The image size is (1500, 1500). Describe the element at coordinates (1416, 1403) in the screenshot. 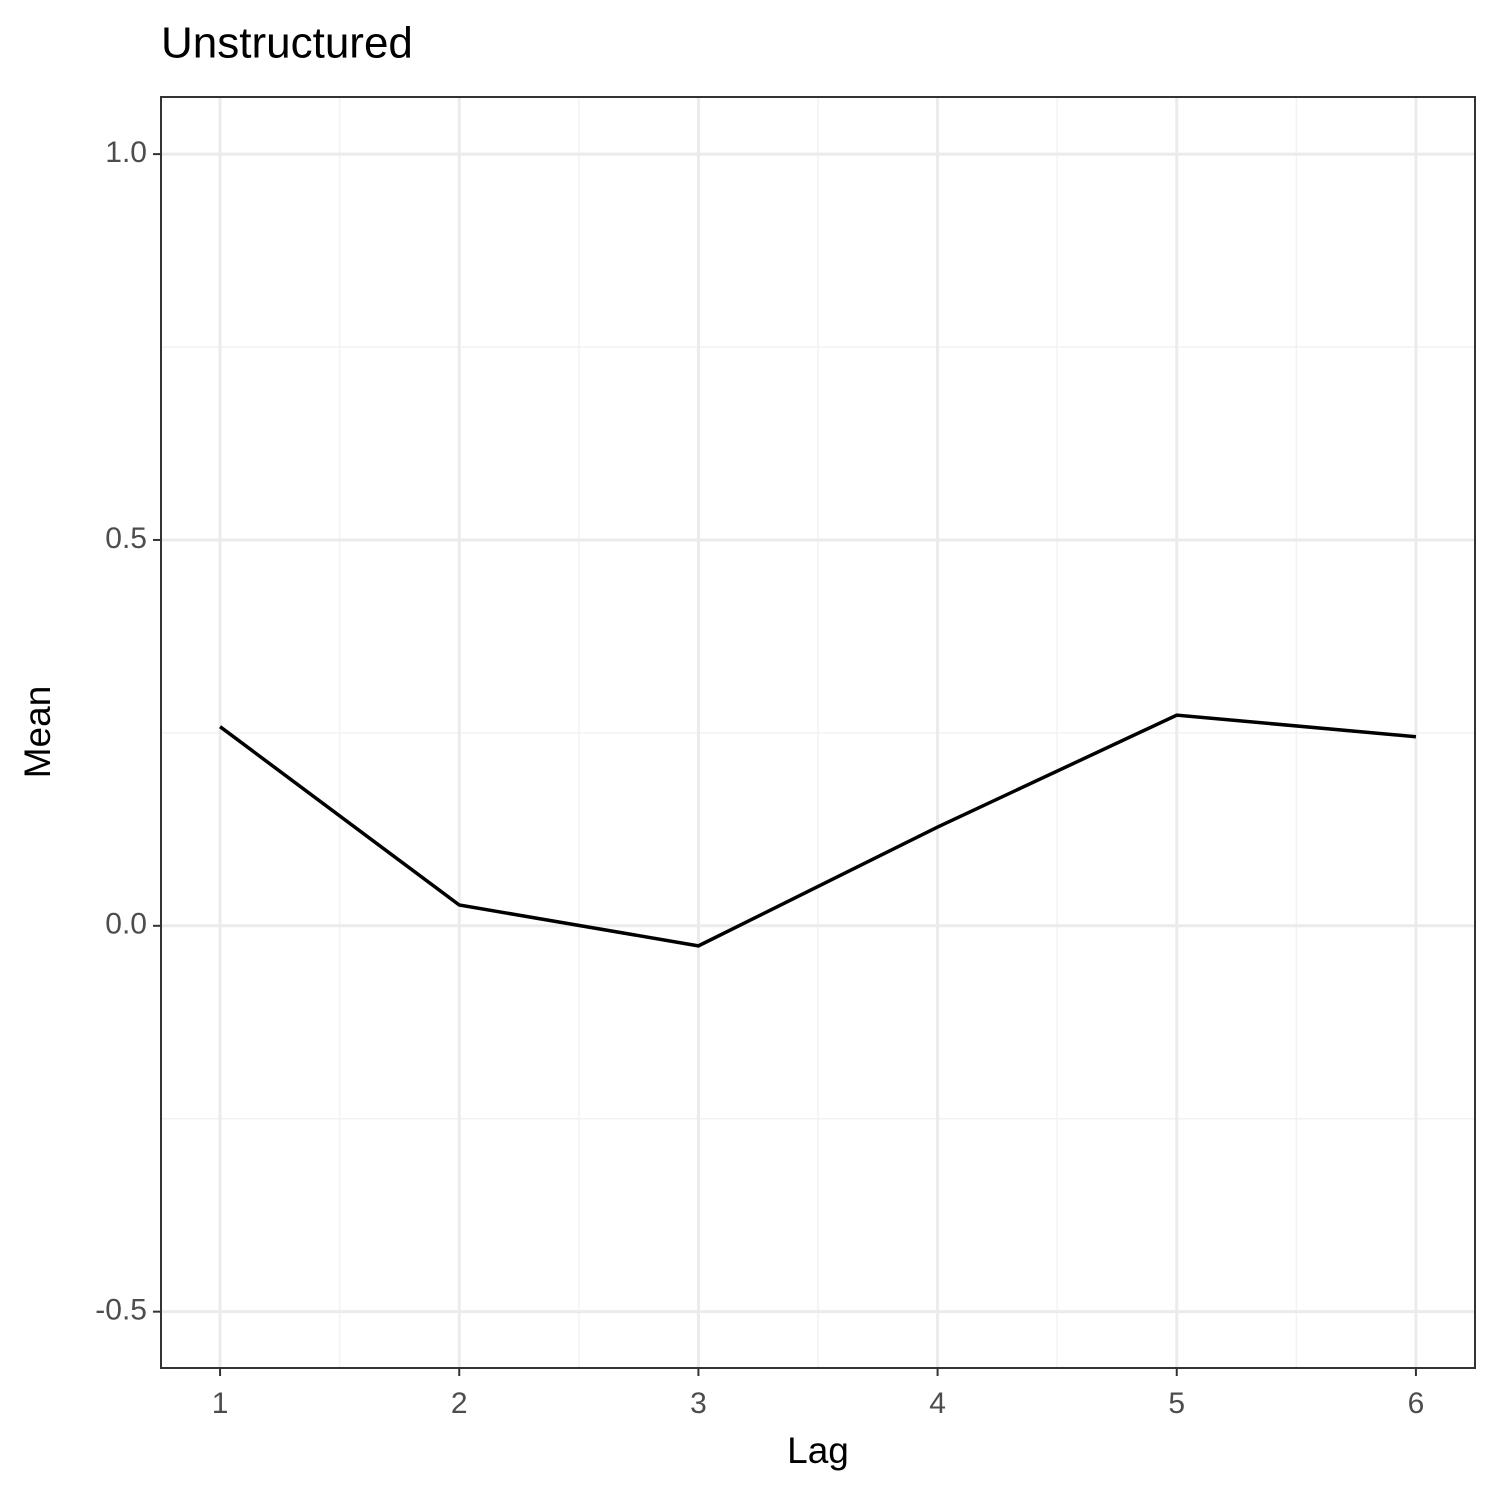

I see `x-tick-label: 6` at that location.